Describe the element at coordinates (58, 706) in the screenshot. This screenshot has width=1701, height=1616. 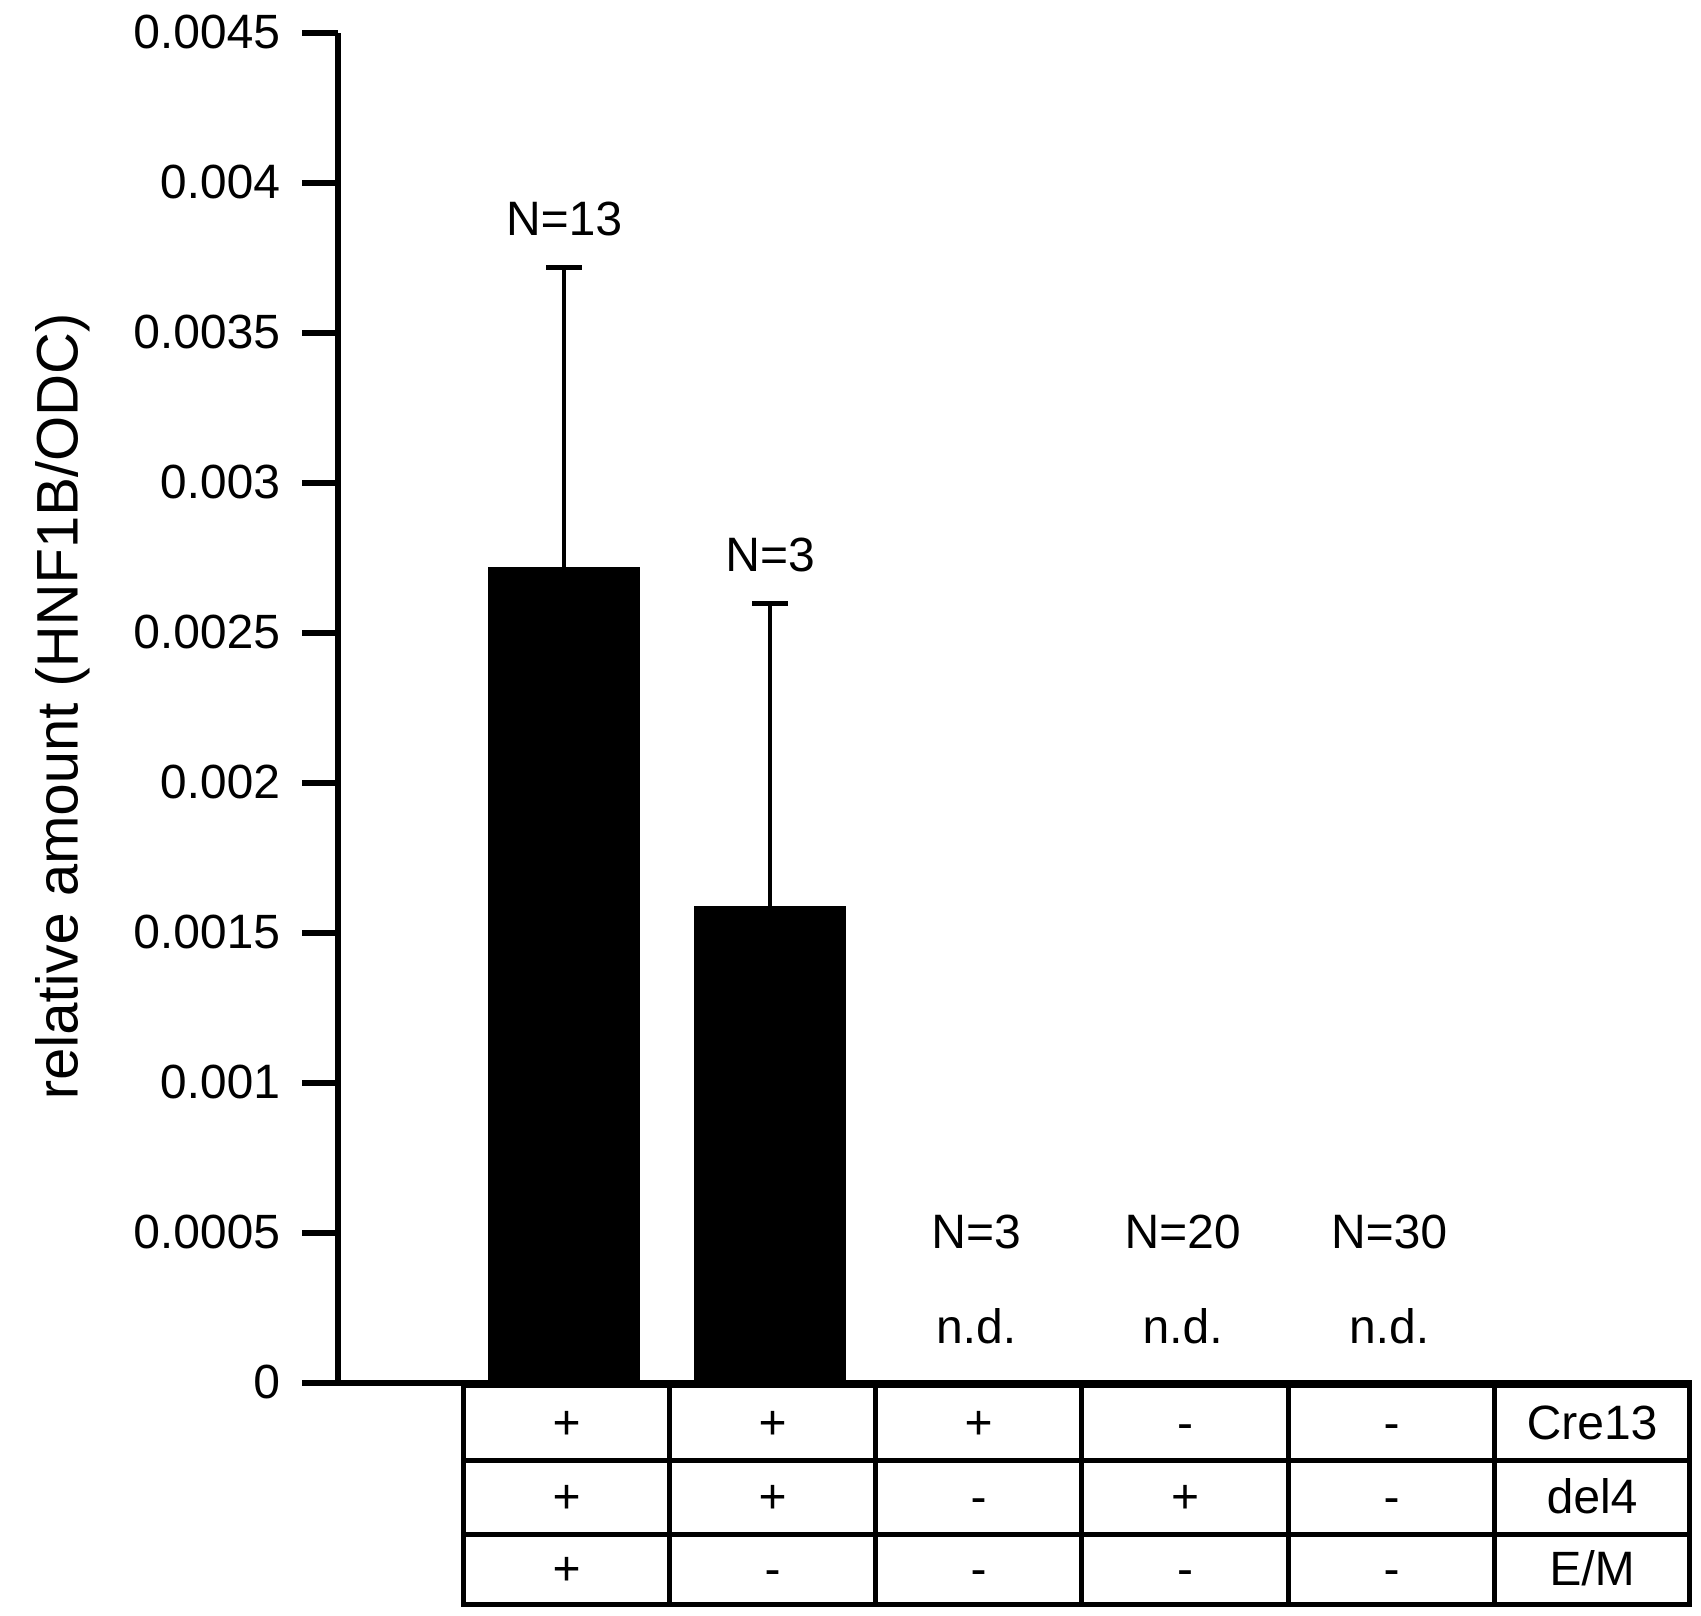
I see `y-axis-title: relative amount (HNF1B/ODC)` at that location.